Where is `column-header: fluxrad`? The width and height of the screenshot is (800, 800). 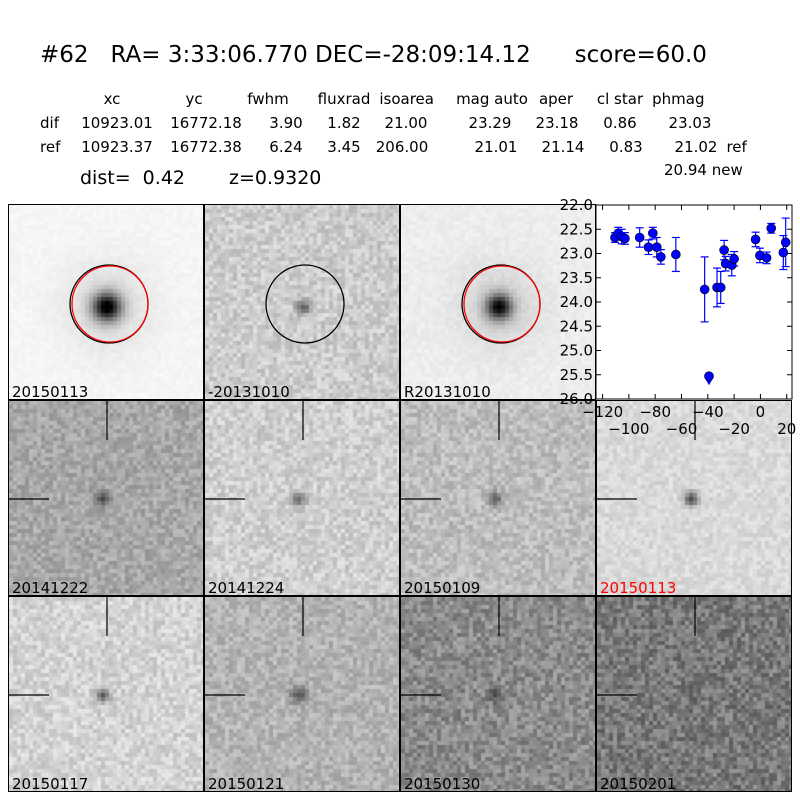 column-header: fluxrad is located at coordinates (344, 99).